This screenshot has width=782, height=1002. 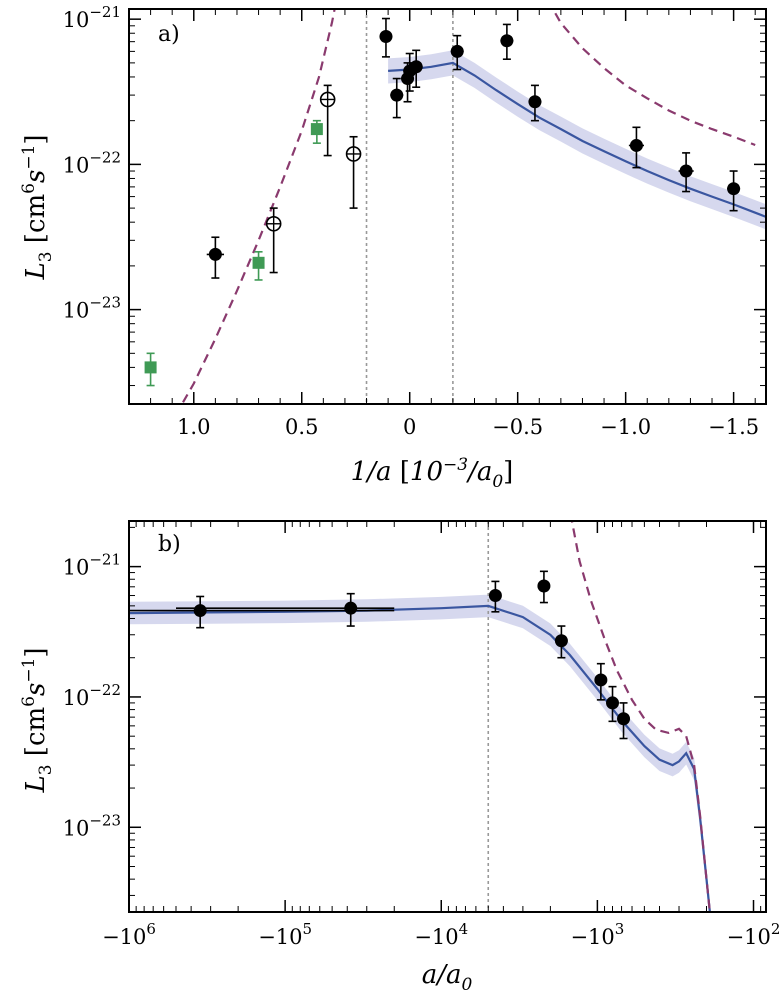 What do you see at coordinates (285, 934) in the screenshot?
I see `b-x-tick-label: −105` at bounding box center [285, 934].